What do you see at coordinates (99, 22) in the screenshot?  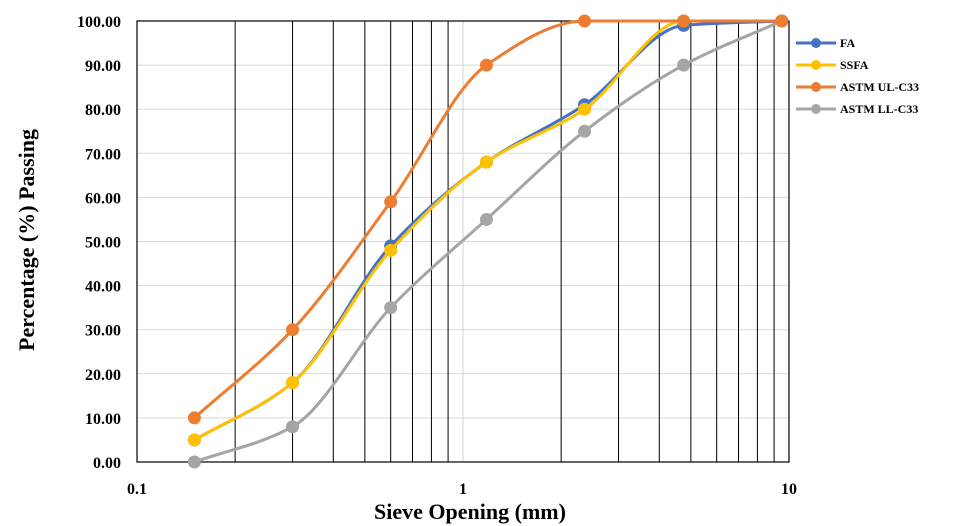 I see `y-tick-label: 100.00` at bounding box center [99, 22].